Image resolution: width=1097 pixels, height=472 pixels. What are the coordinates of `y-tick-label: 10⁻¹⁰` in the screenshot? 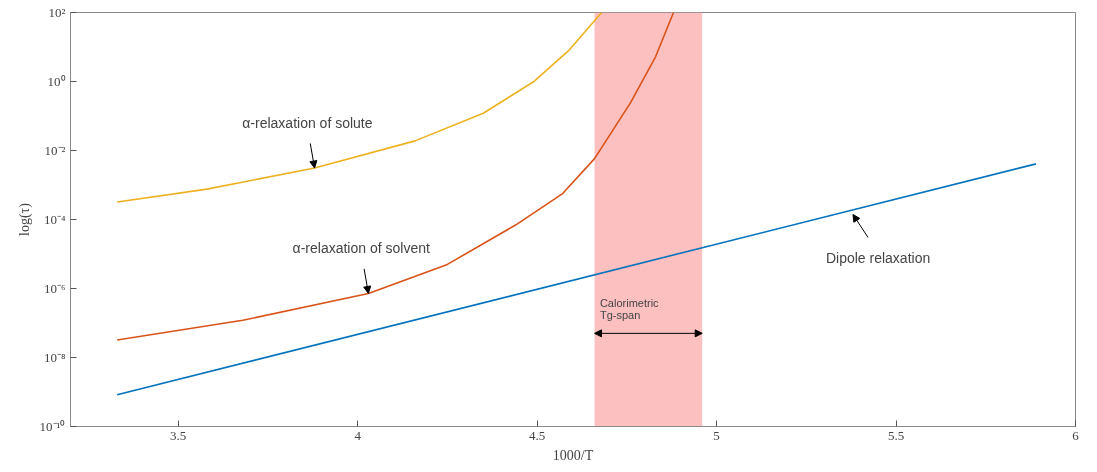 It's located at (52, 426).